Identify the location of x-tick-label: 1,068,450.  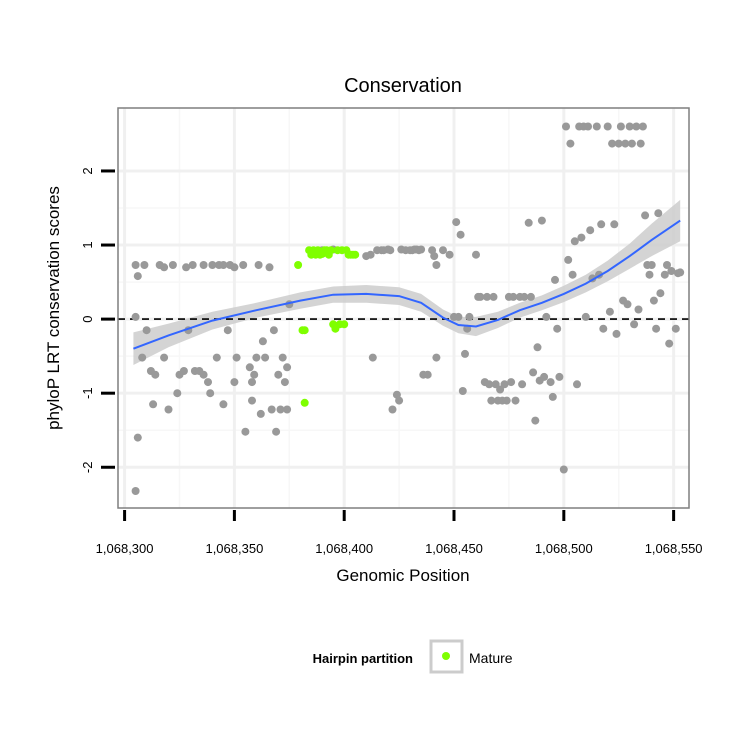
(454, 548).